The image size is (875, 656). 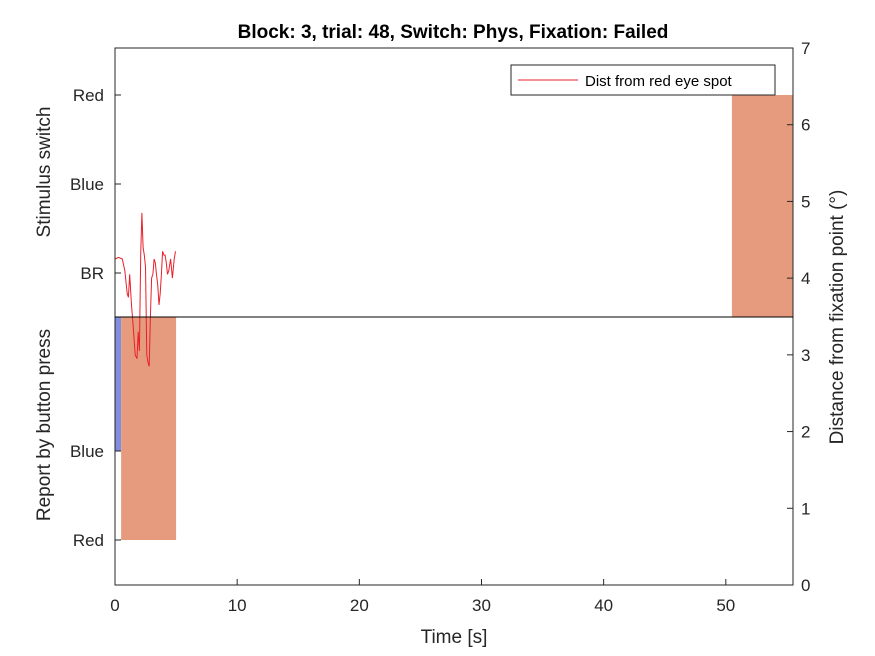 What do you see at coordinates (88, 540) in the screenshot?
I see `left-tick-red-bottom: Red` at bounding box center [88, 540].